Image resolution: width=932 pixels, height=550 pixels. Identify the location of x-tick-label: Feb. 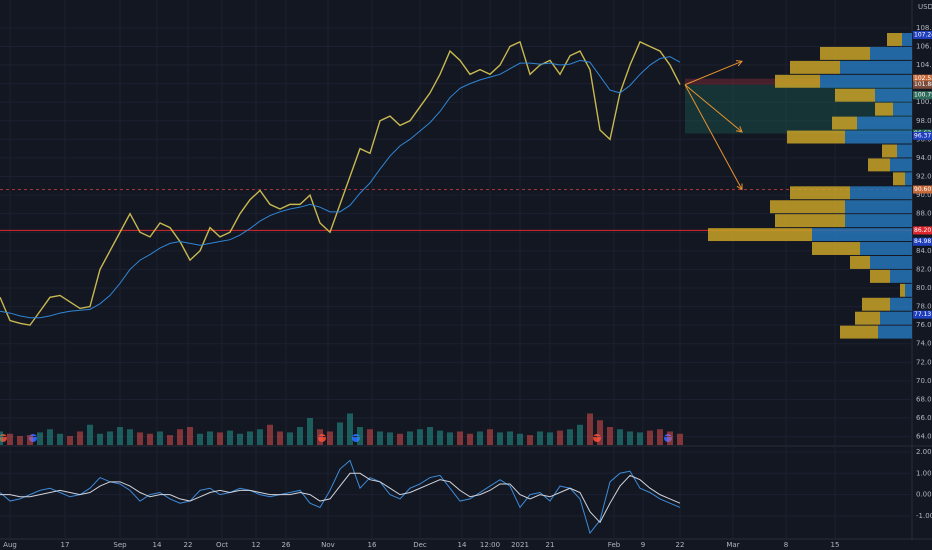
(614, 545).